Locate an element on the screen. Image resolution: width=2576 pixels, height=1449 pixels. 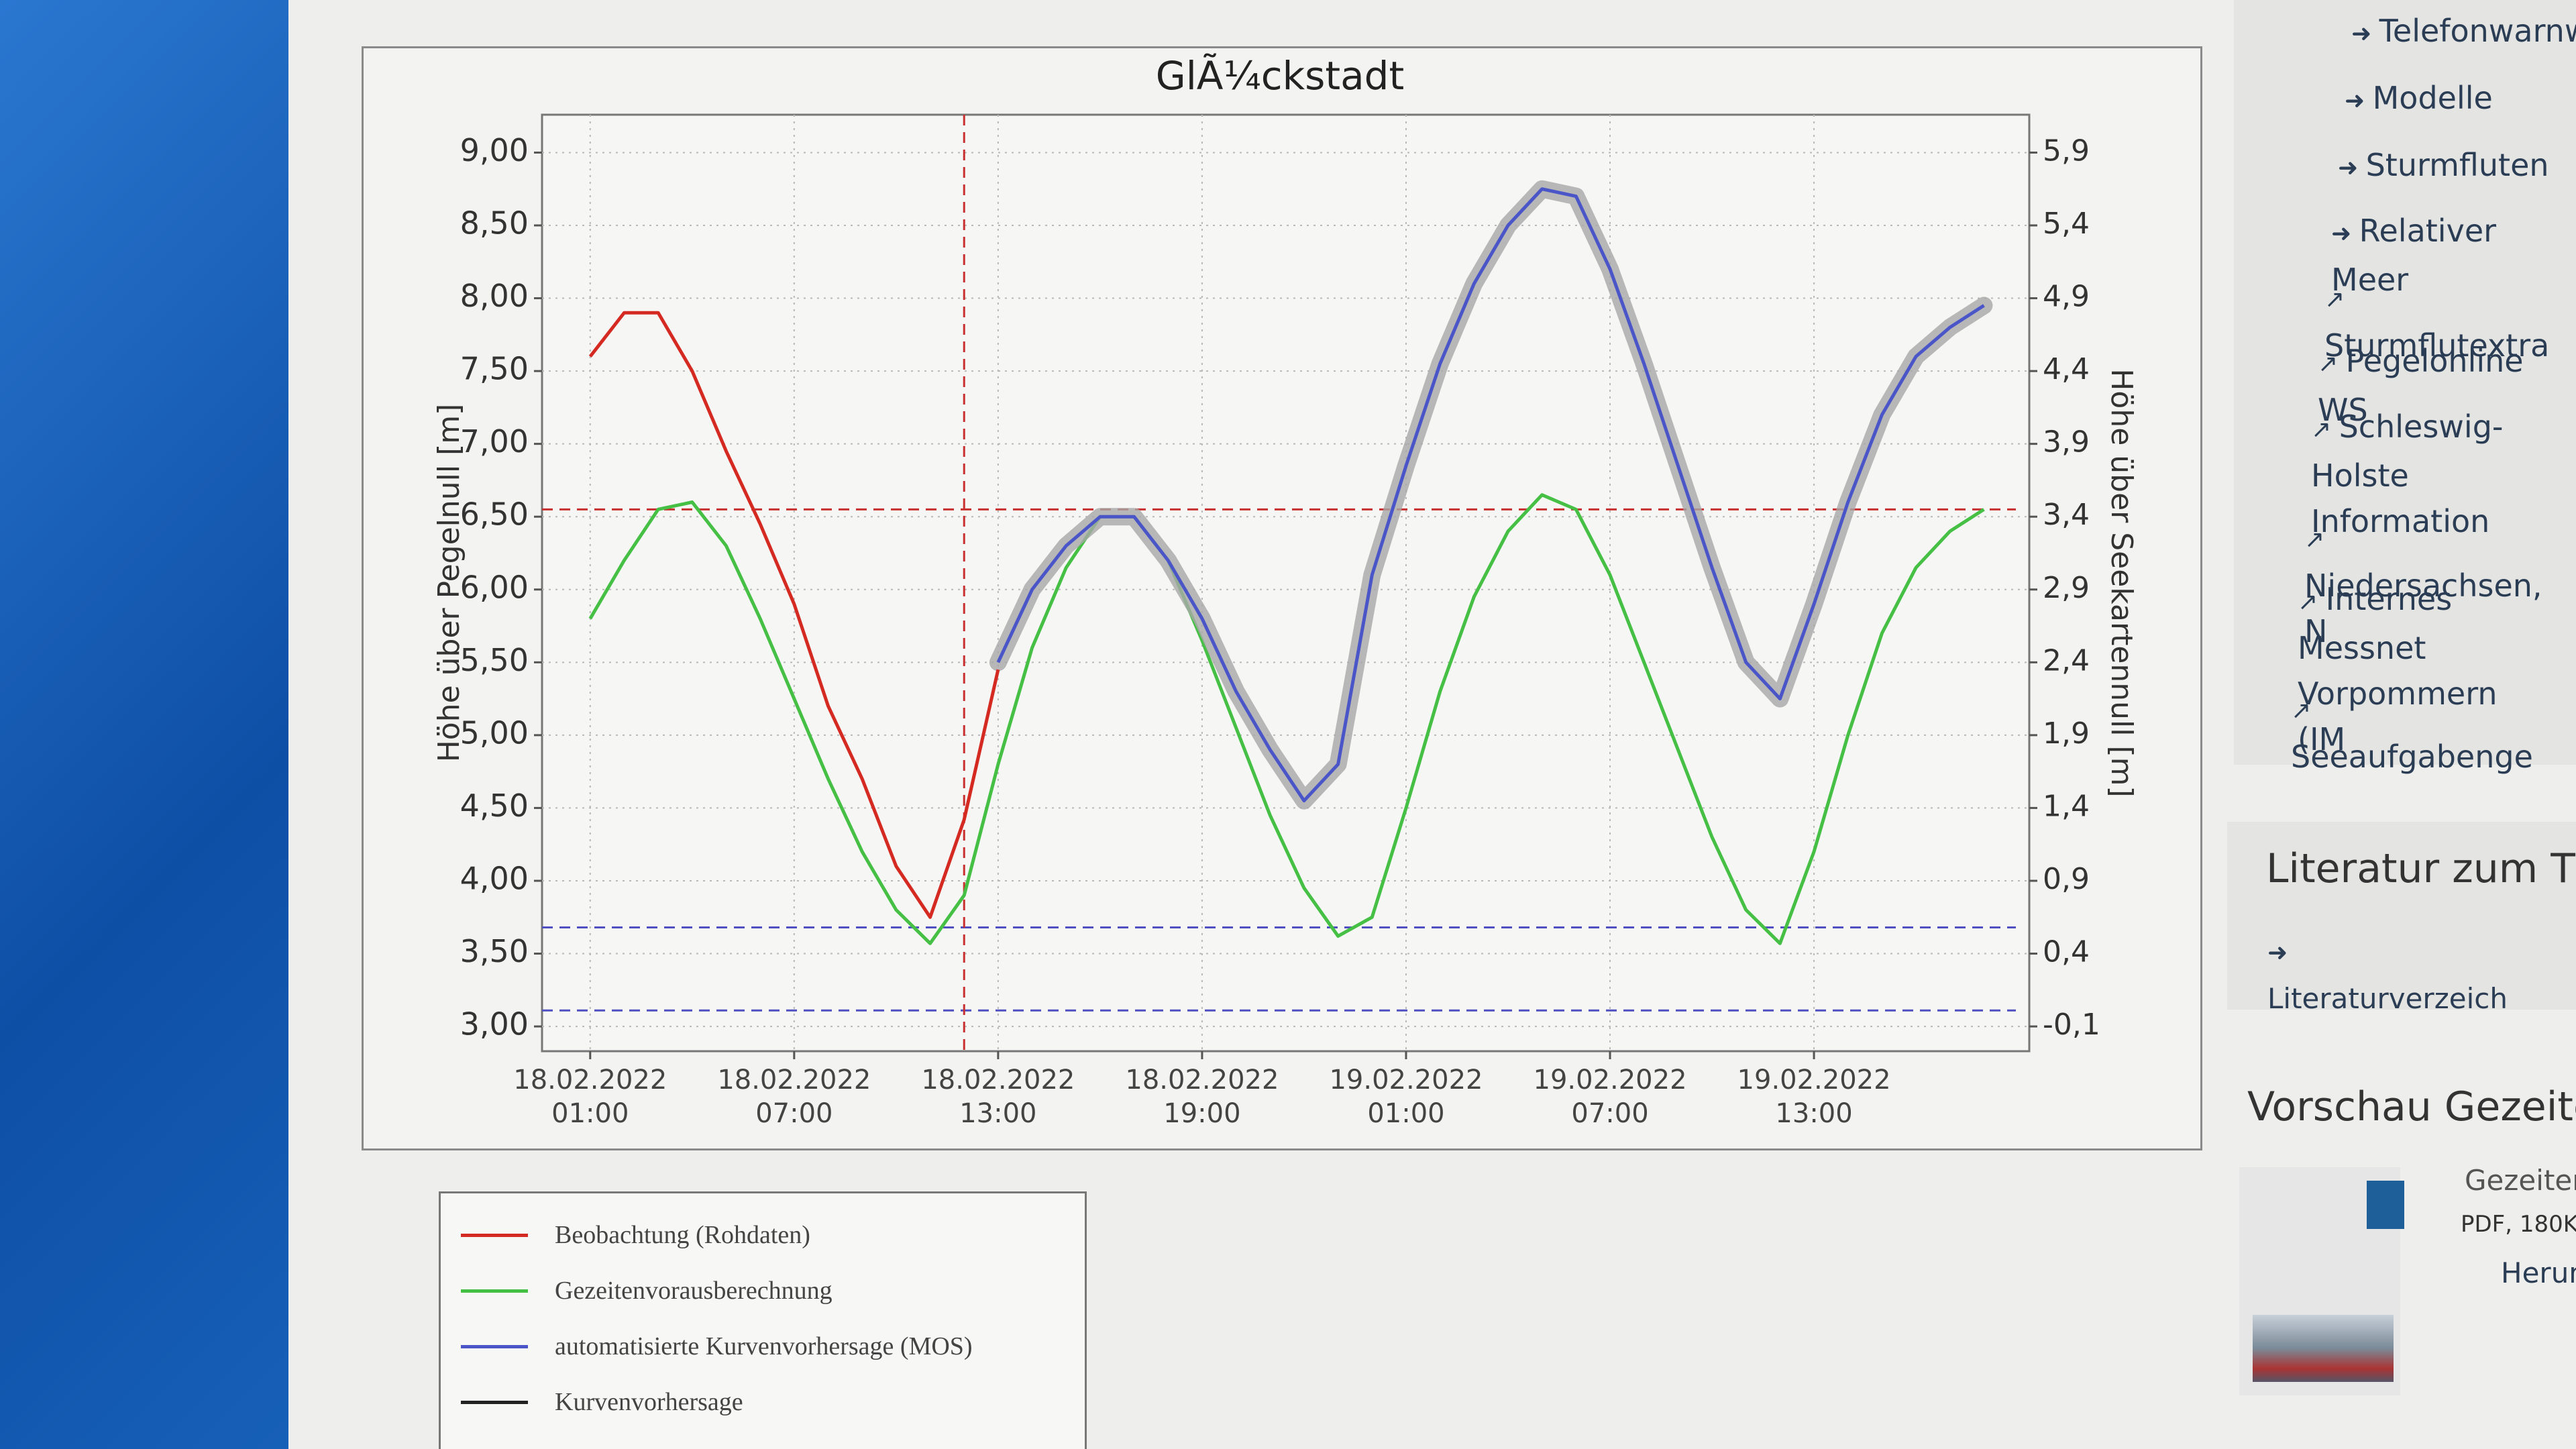
y-tick-label: 4,00 is located at coordinates (494, 878).